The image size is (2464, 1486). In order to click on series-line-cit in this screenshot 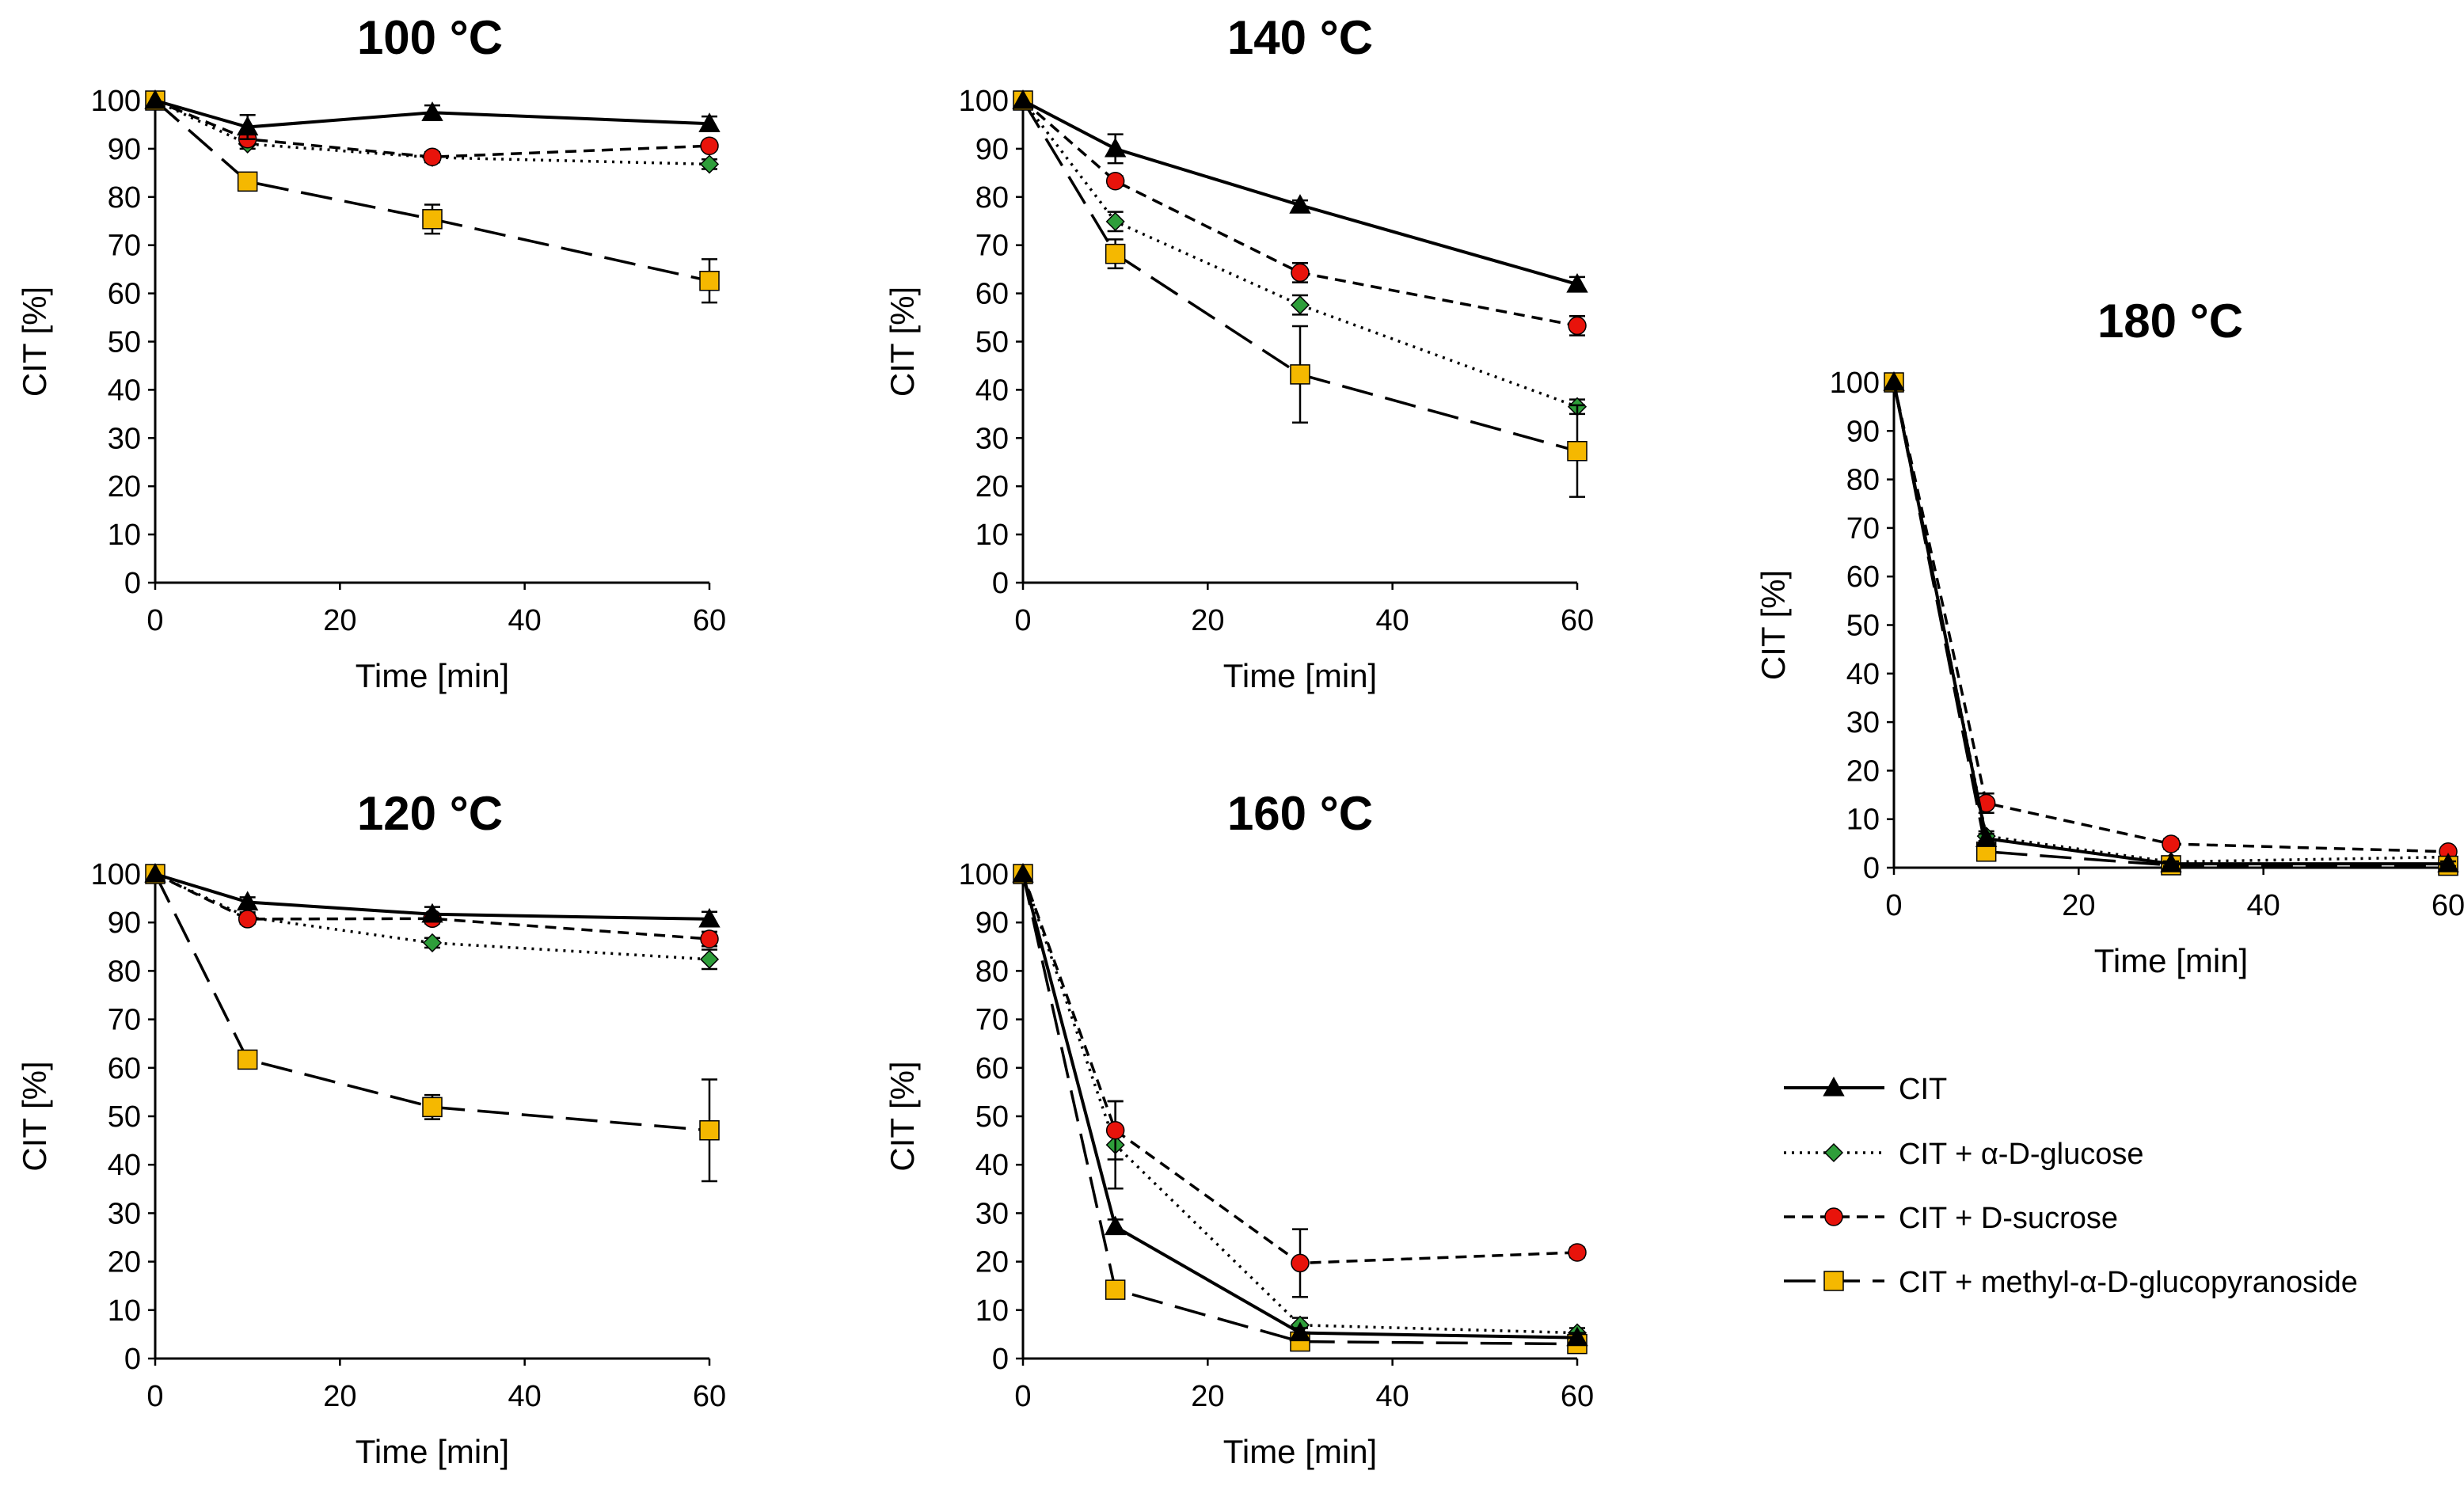, I will do `click(432, 114)`.